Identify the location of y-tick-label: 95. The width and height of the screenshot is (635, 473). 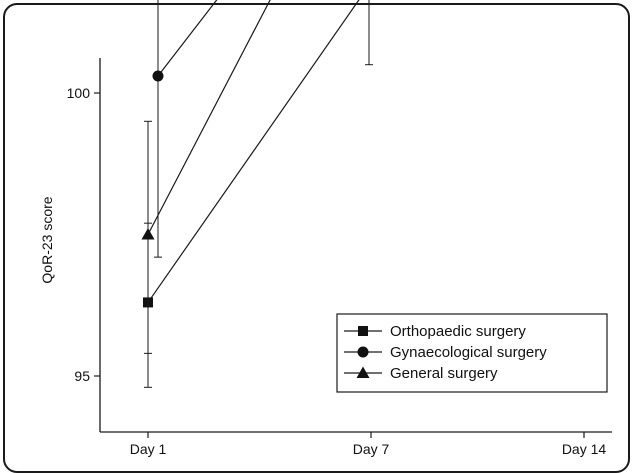
(82, 376).